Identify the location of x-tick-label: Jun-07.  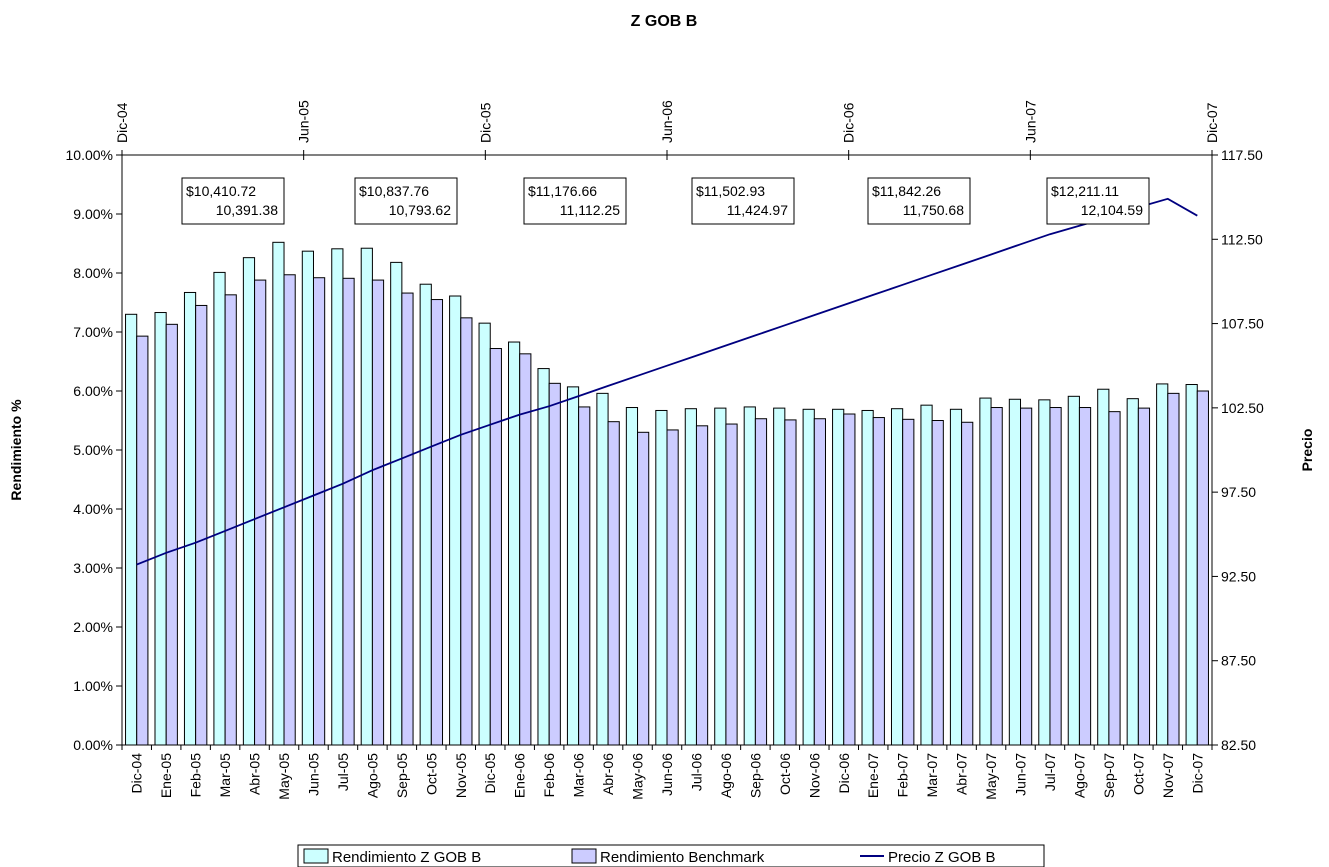
(1021, 774).